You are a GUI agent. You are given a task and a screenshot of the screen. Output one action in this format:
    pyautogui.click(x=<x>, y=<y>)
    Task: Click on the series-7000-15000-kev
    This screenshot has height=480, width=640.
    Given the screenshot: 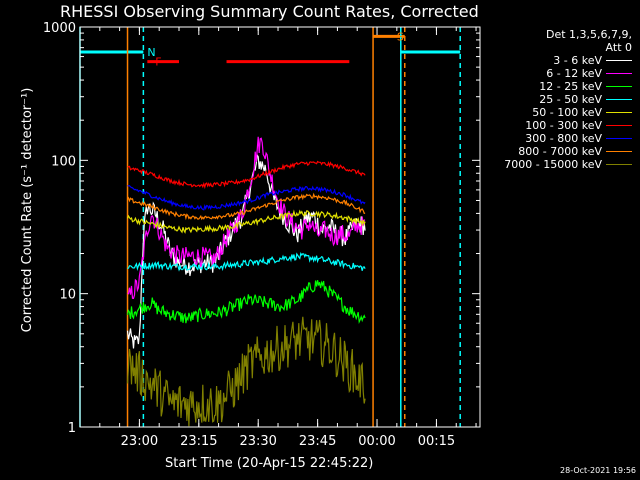 What is the action you would take?
    pyautogui.click(x=246, y=371)
    